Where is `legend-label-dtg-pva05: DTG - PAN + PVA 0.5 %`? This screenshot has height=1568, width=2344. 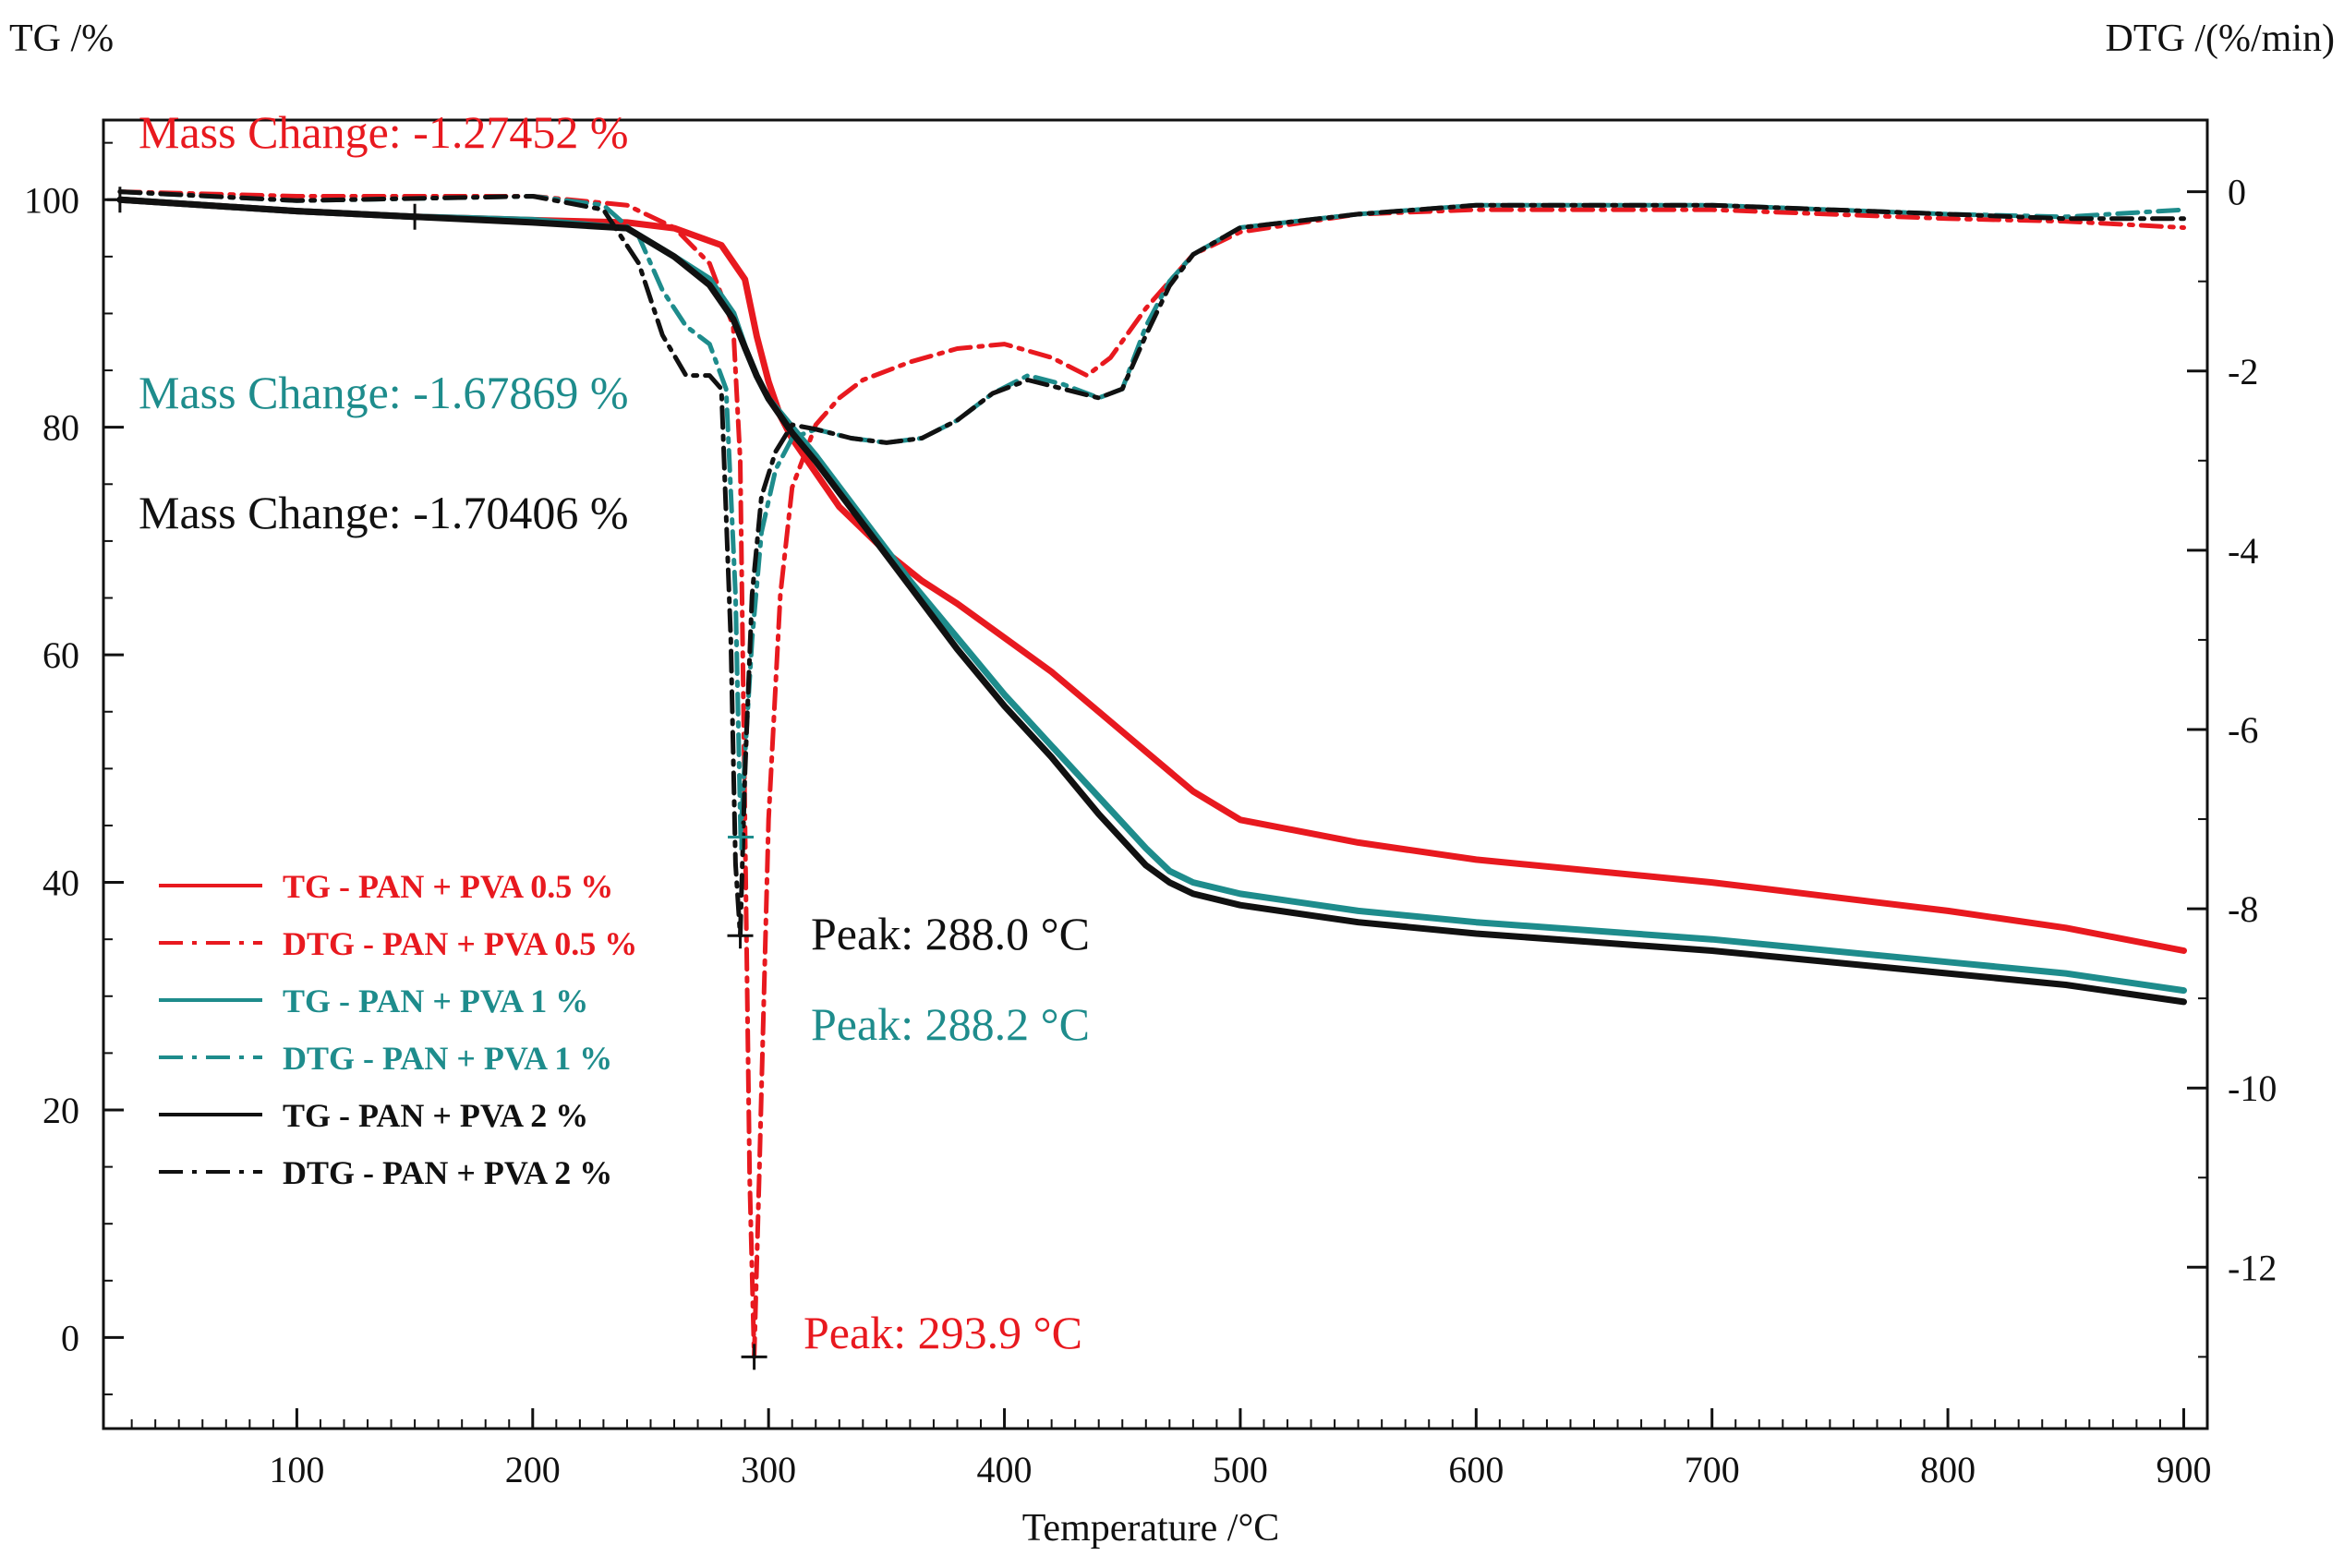
legend-label-dtg-pva05: DTG - PAN + PVA 0.5 % is located at coordinates (460, 944).